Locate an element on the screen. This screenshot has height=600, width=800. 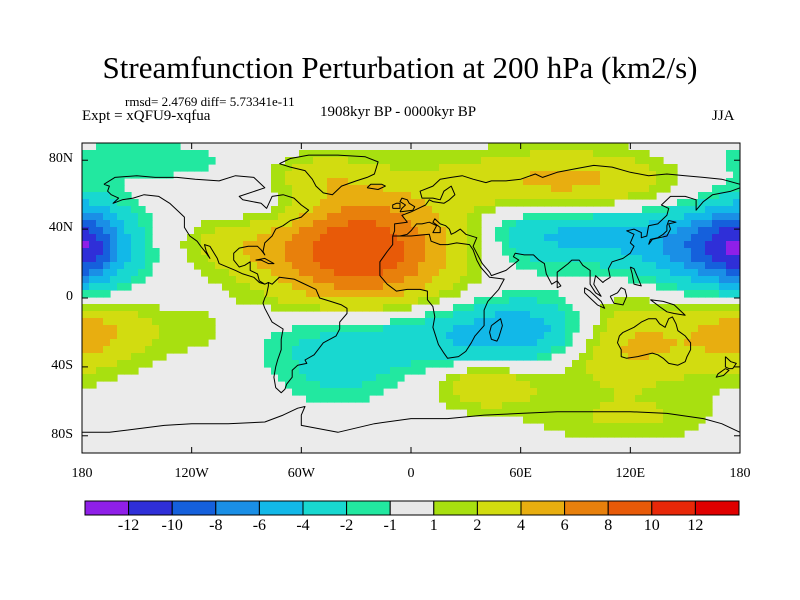
eurasia-coast is located at coordinates (566, 230).